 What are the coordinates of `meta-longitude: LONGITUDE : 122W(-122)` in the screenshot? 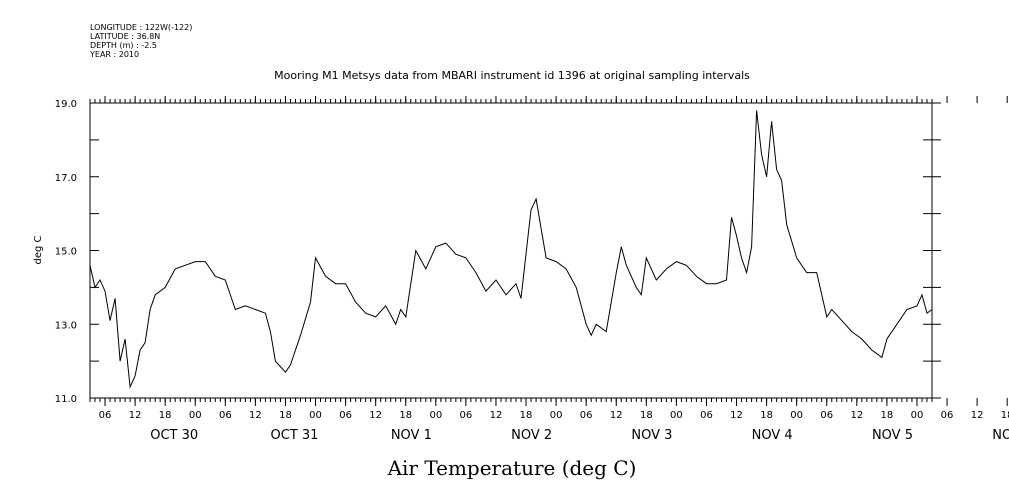 It's located at (141, 27).